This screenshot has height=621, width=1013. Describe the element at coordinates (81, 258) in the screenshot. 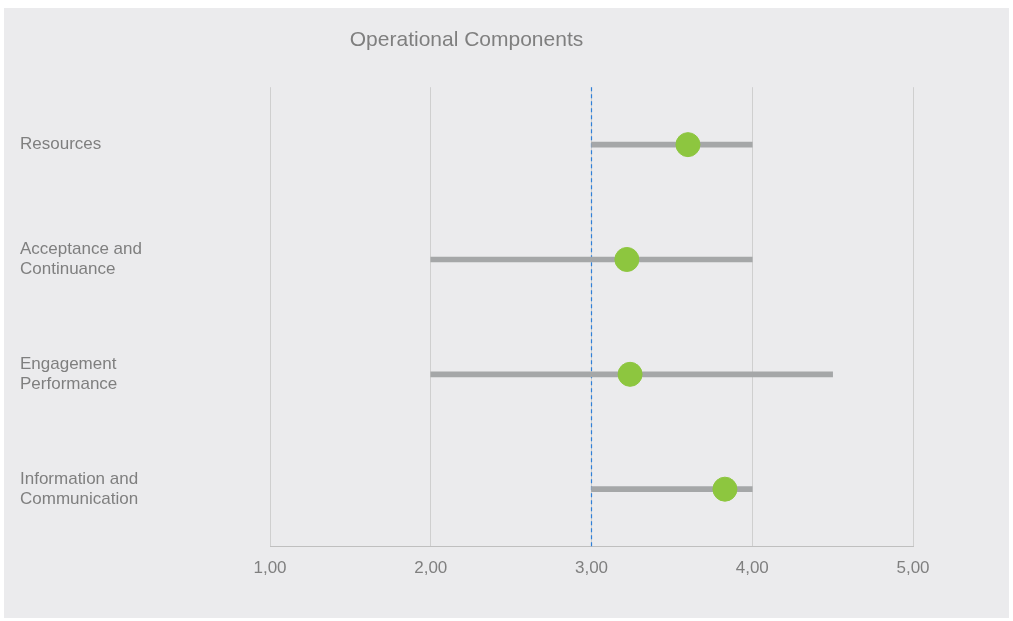

I see `y-tick-label: Acceptance and Continuance` at that location.